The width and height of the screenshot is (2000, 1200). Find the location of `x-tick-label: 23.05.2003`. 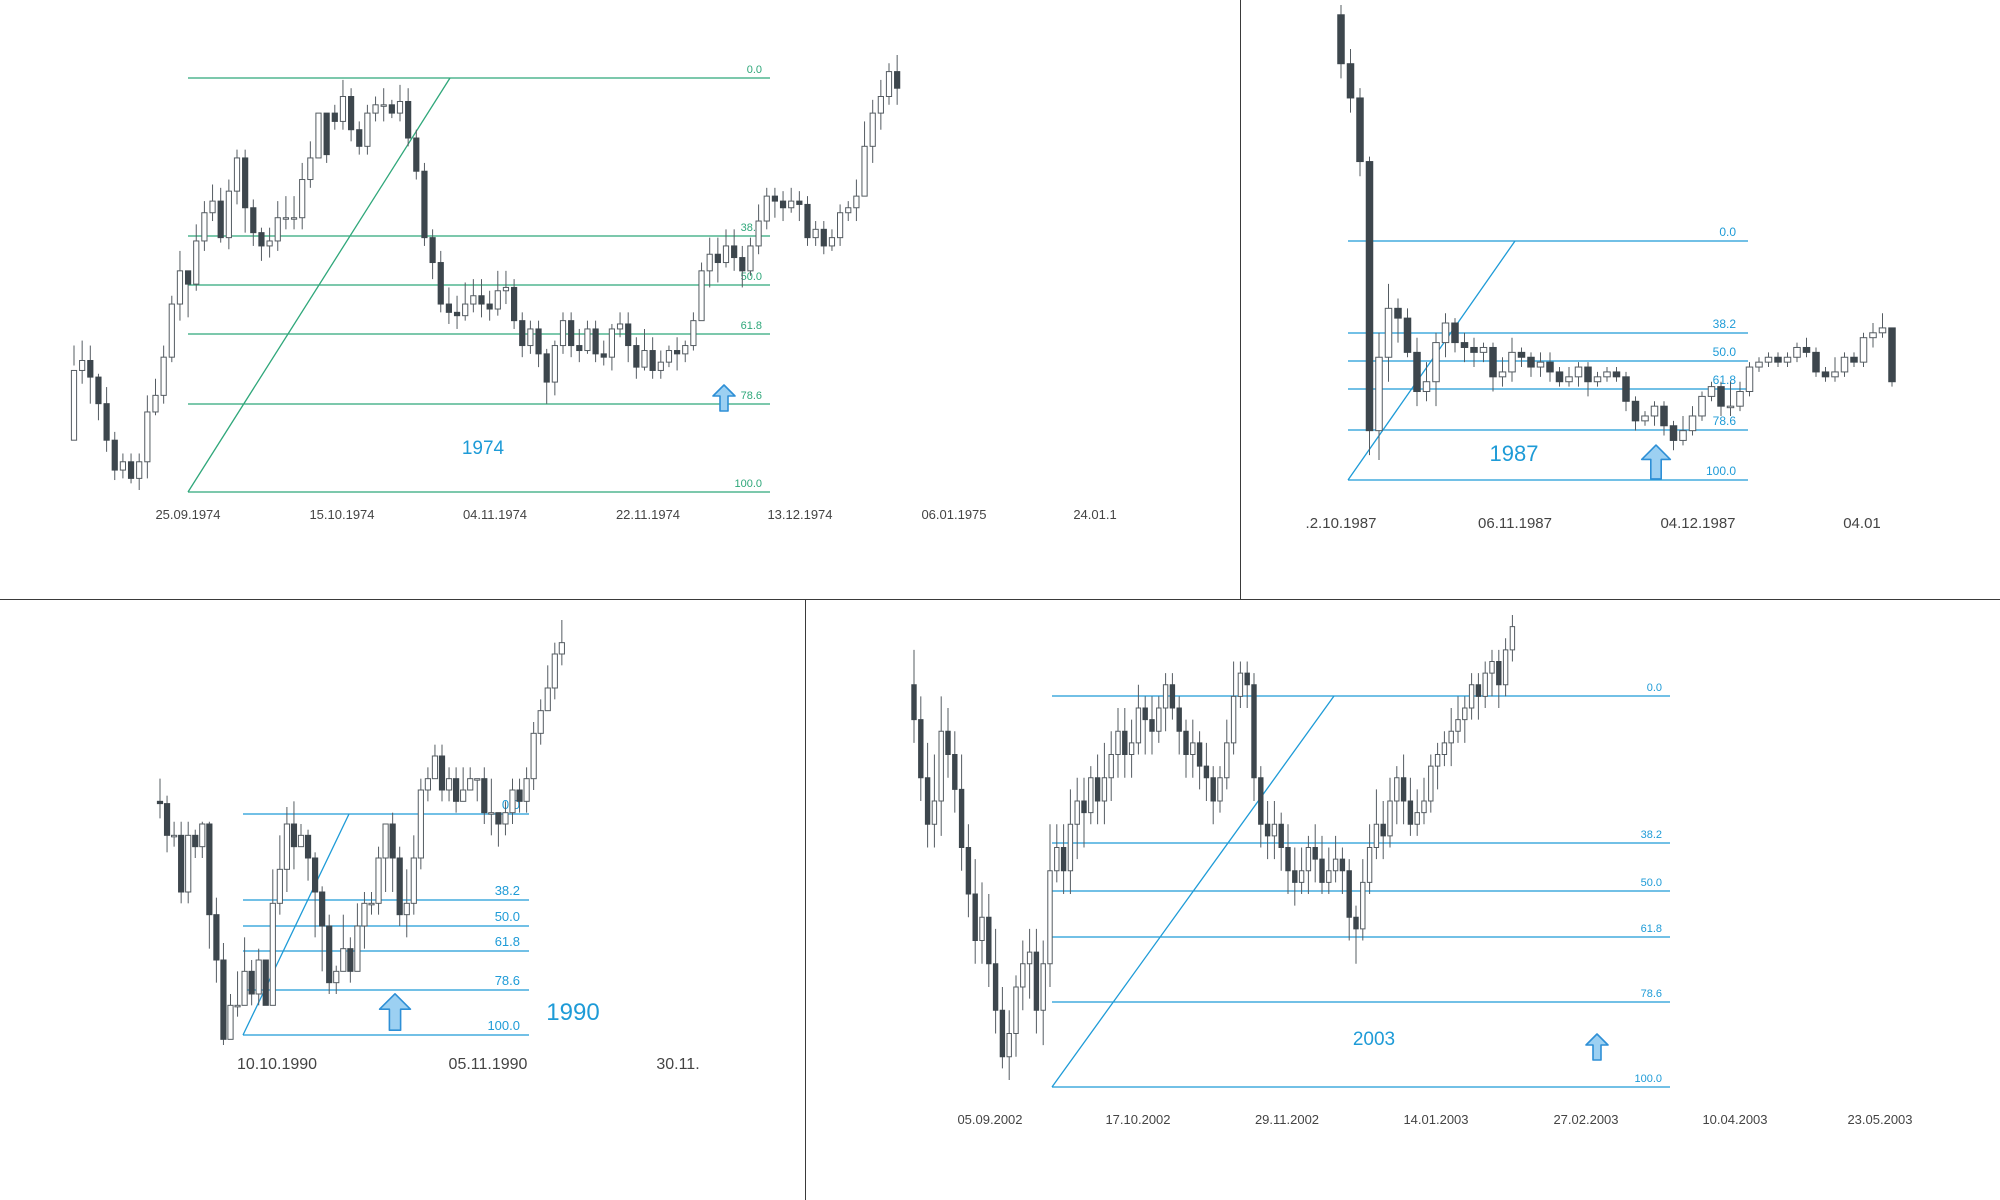

x-tick-label: 23.05.2003 is located at coordinates (1879, 1119).